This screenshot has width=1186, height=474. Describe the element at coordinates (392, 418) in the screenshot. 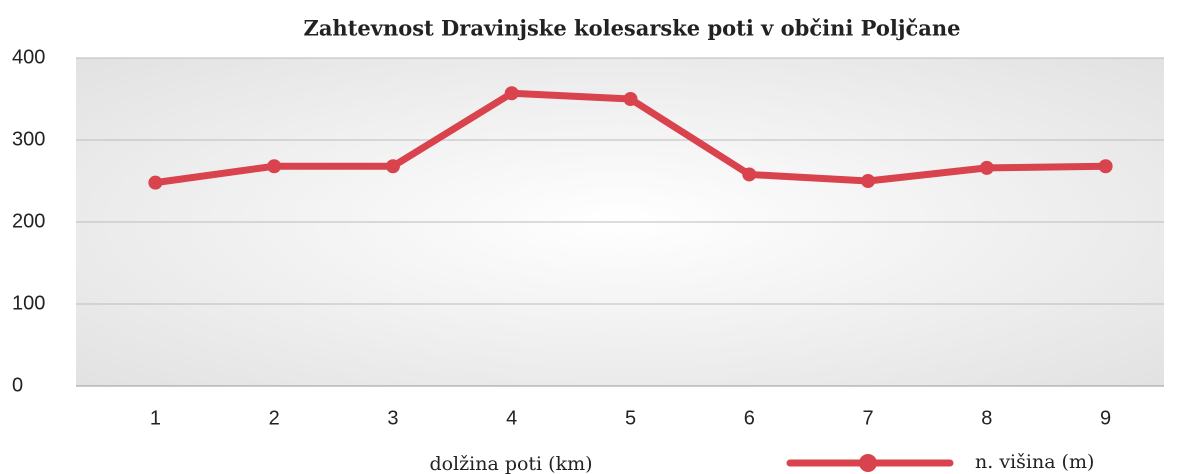

I see `x-tick-label: 3` at that location.